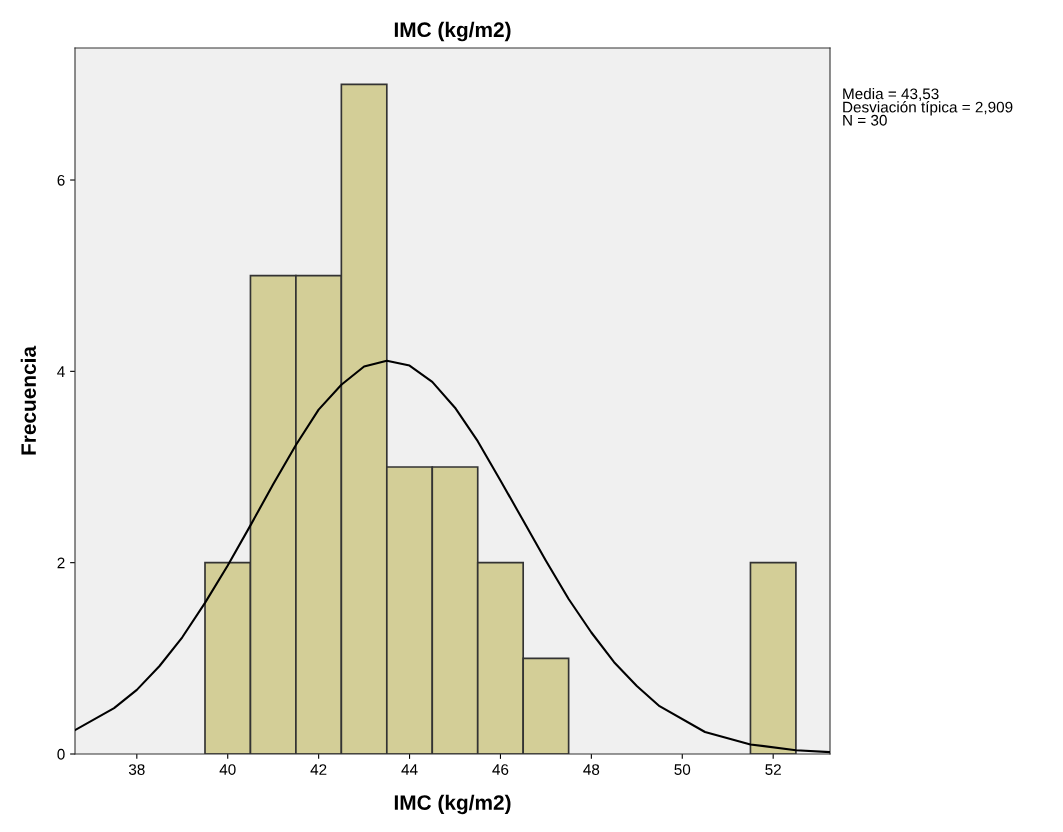 The width and height of the screenshot is (1063, 832). Describe the element at coordinates (452, 804) in the screenshot. I see `x-axis-title: IMC (kg/m2)` at that location.